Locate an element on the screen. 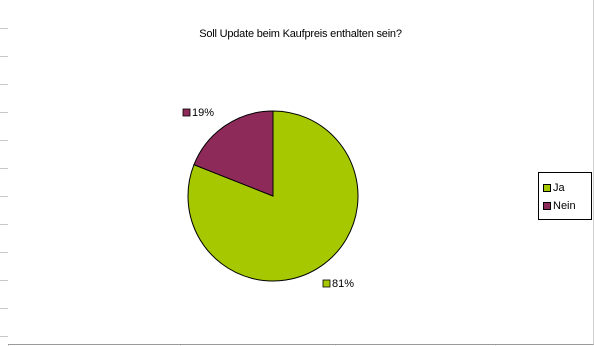 This screenshot has width=594, height=346. pie-slices is located at coordinates (273, 196).